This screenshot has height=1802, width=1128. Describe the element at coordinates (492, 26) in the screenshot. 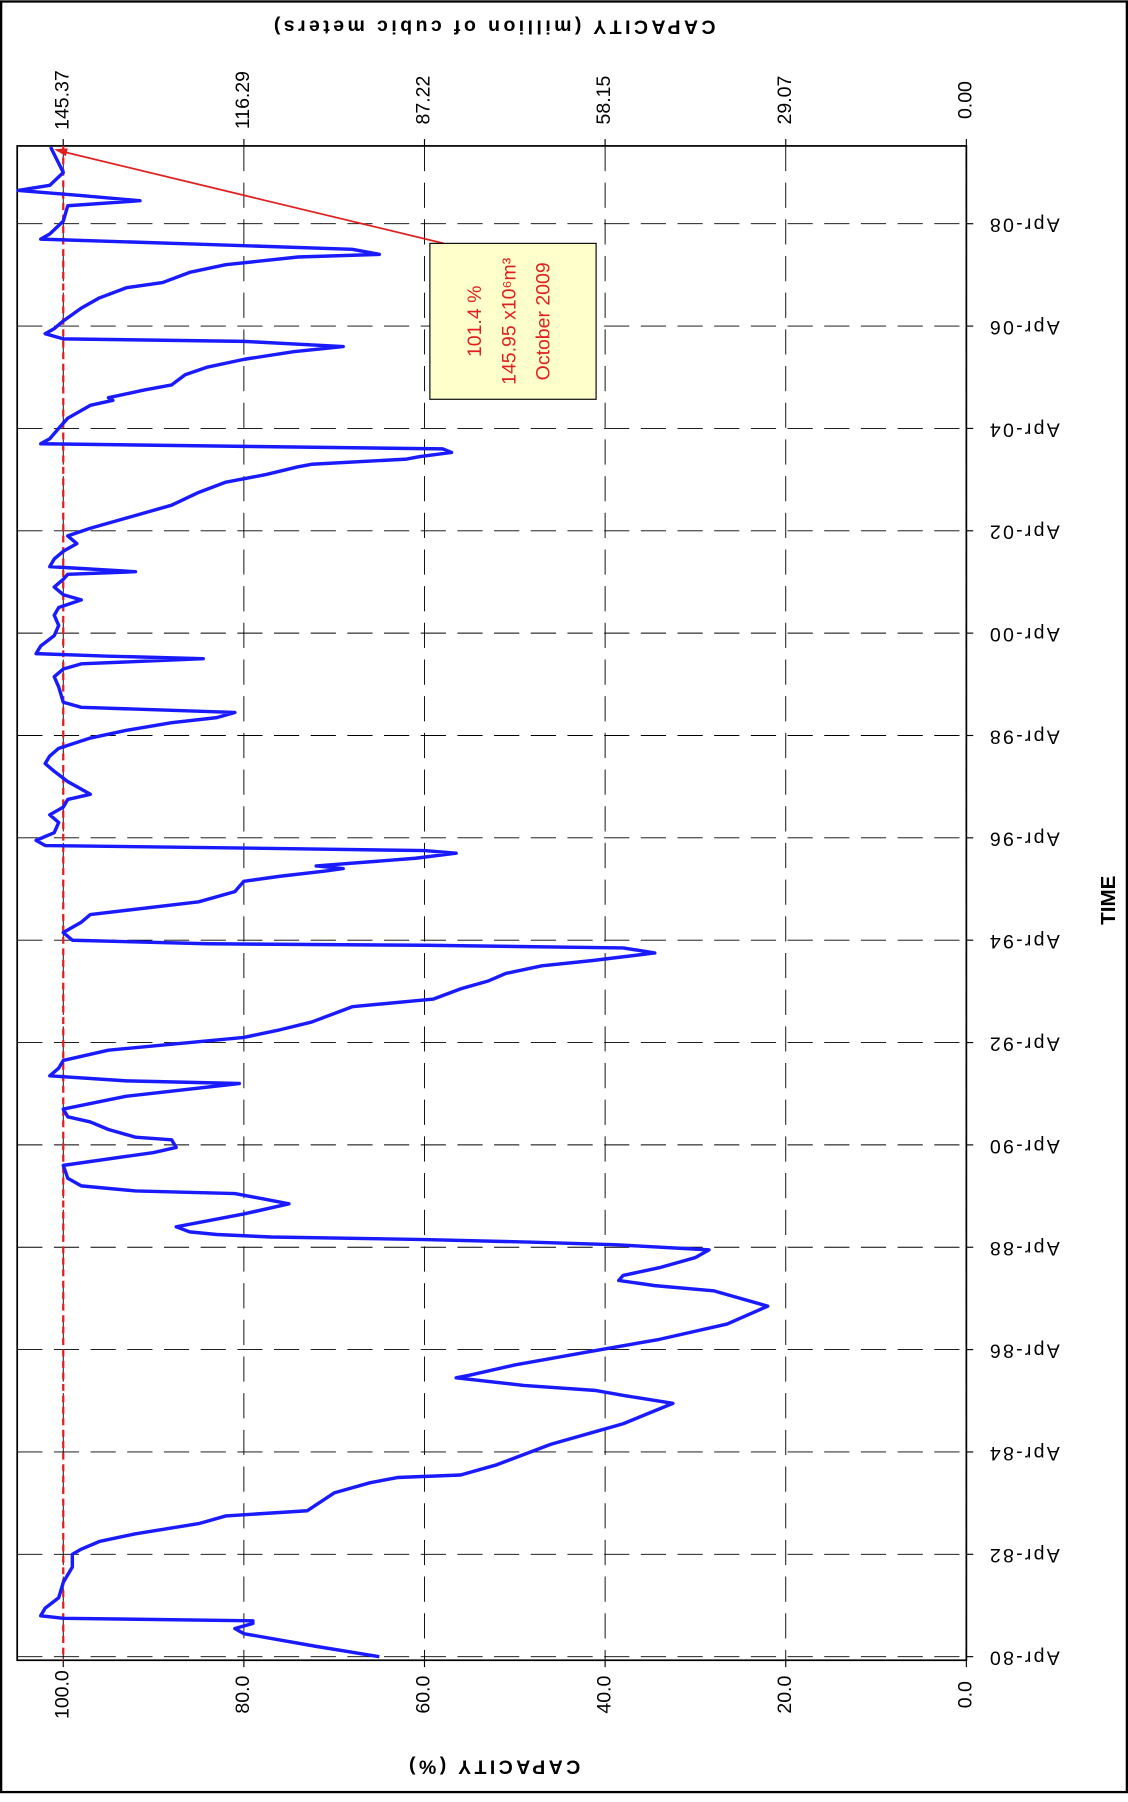

I see `secondary-axis-title: CAPACITY (million of cubic meters)` at that location.